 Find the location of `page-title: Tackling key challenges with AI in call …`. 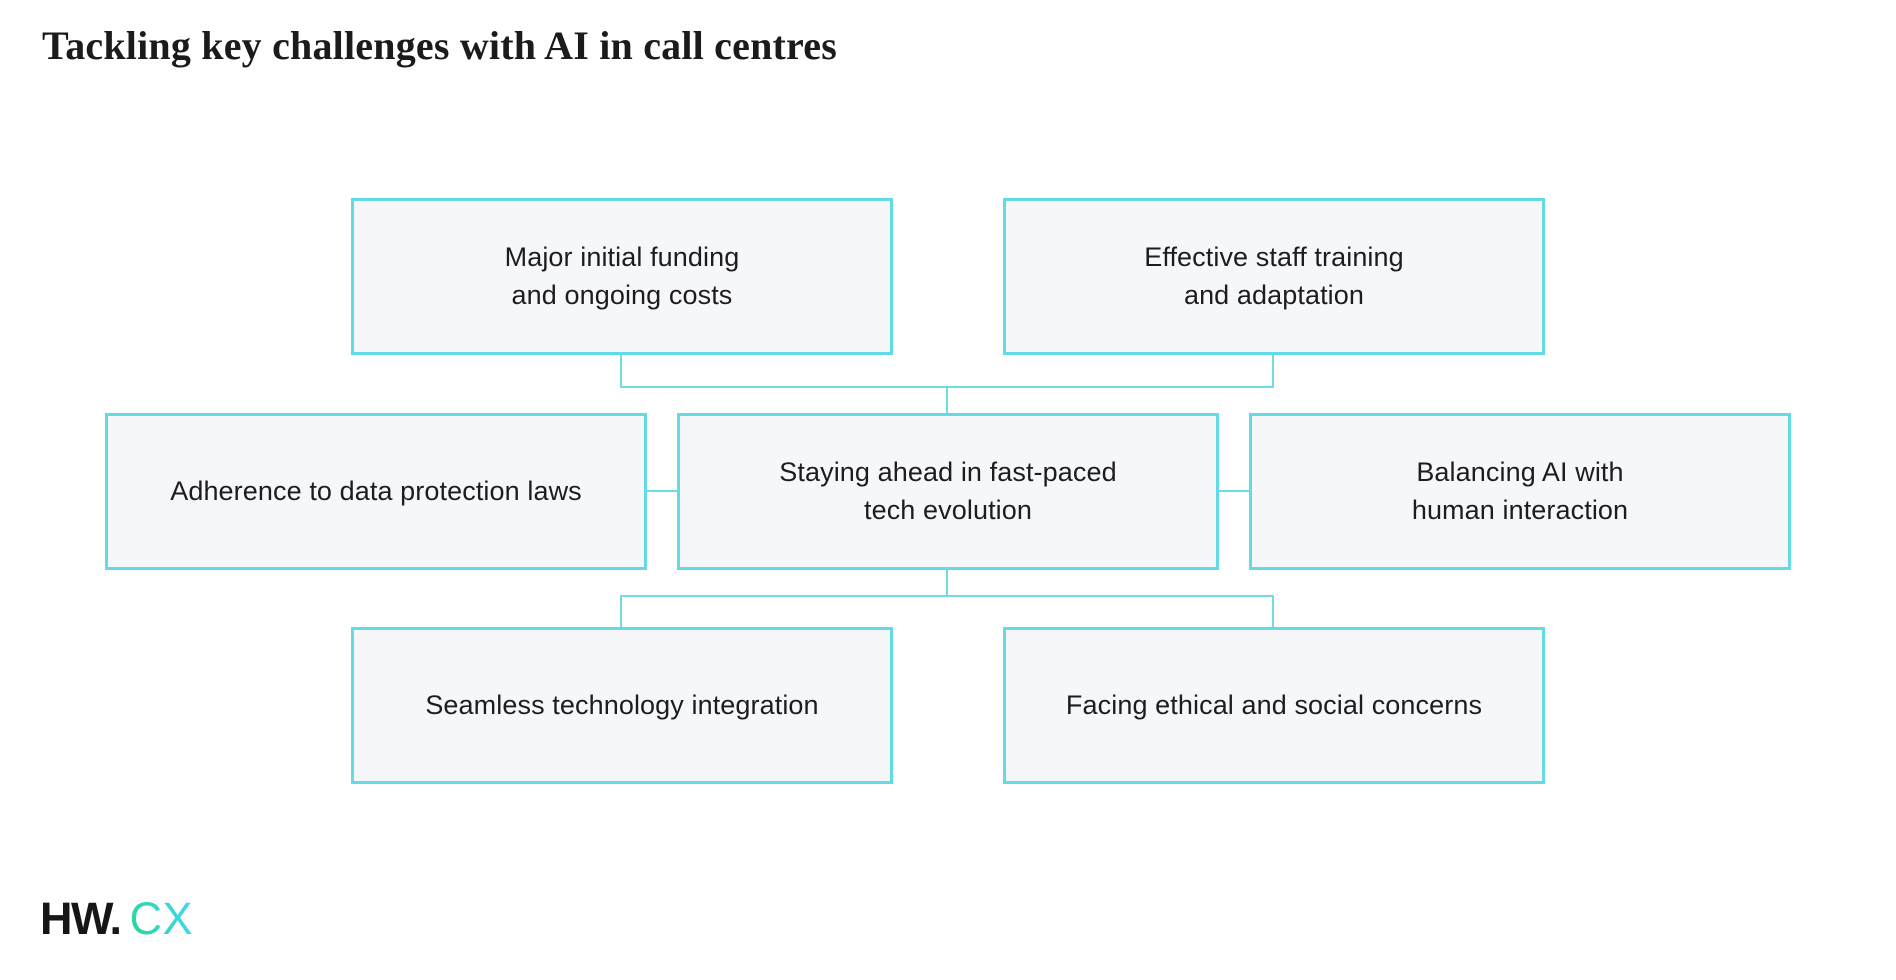

page-title: Tackling key challenges with AI in call … is located at coordinates (440, 45).